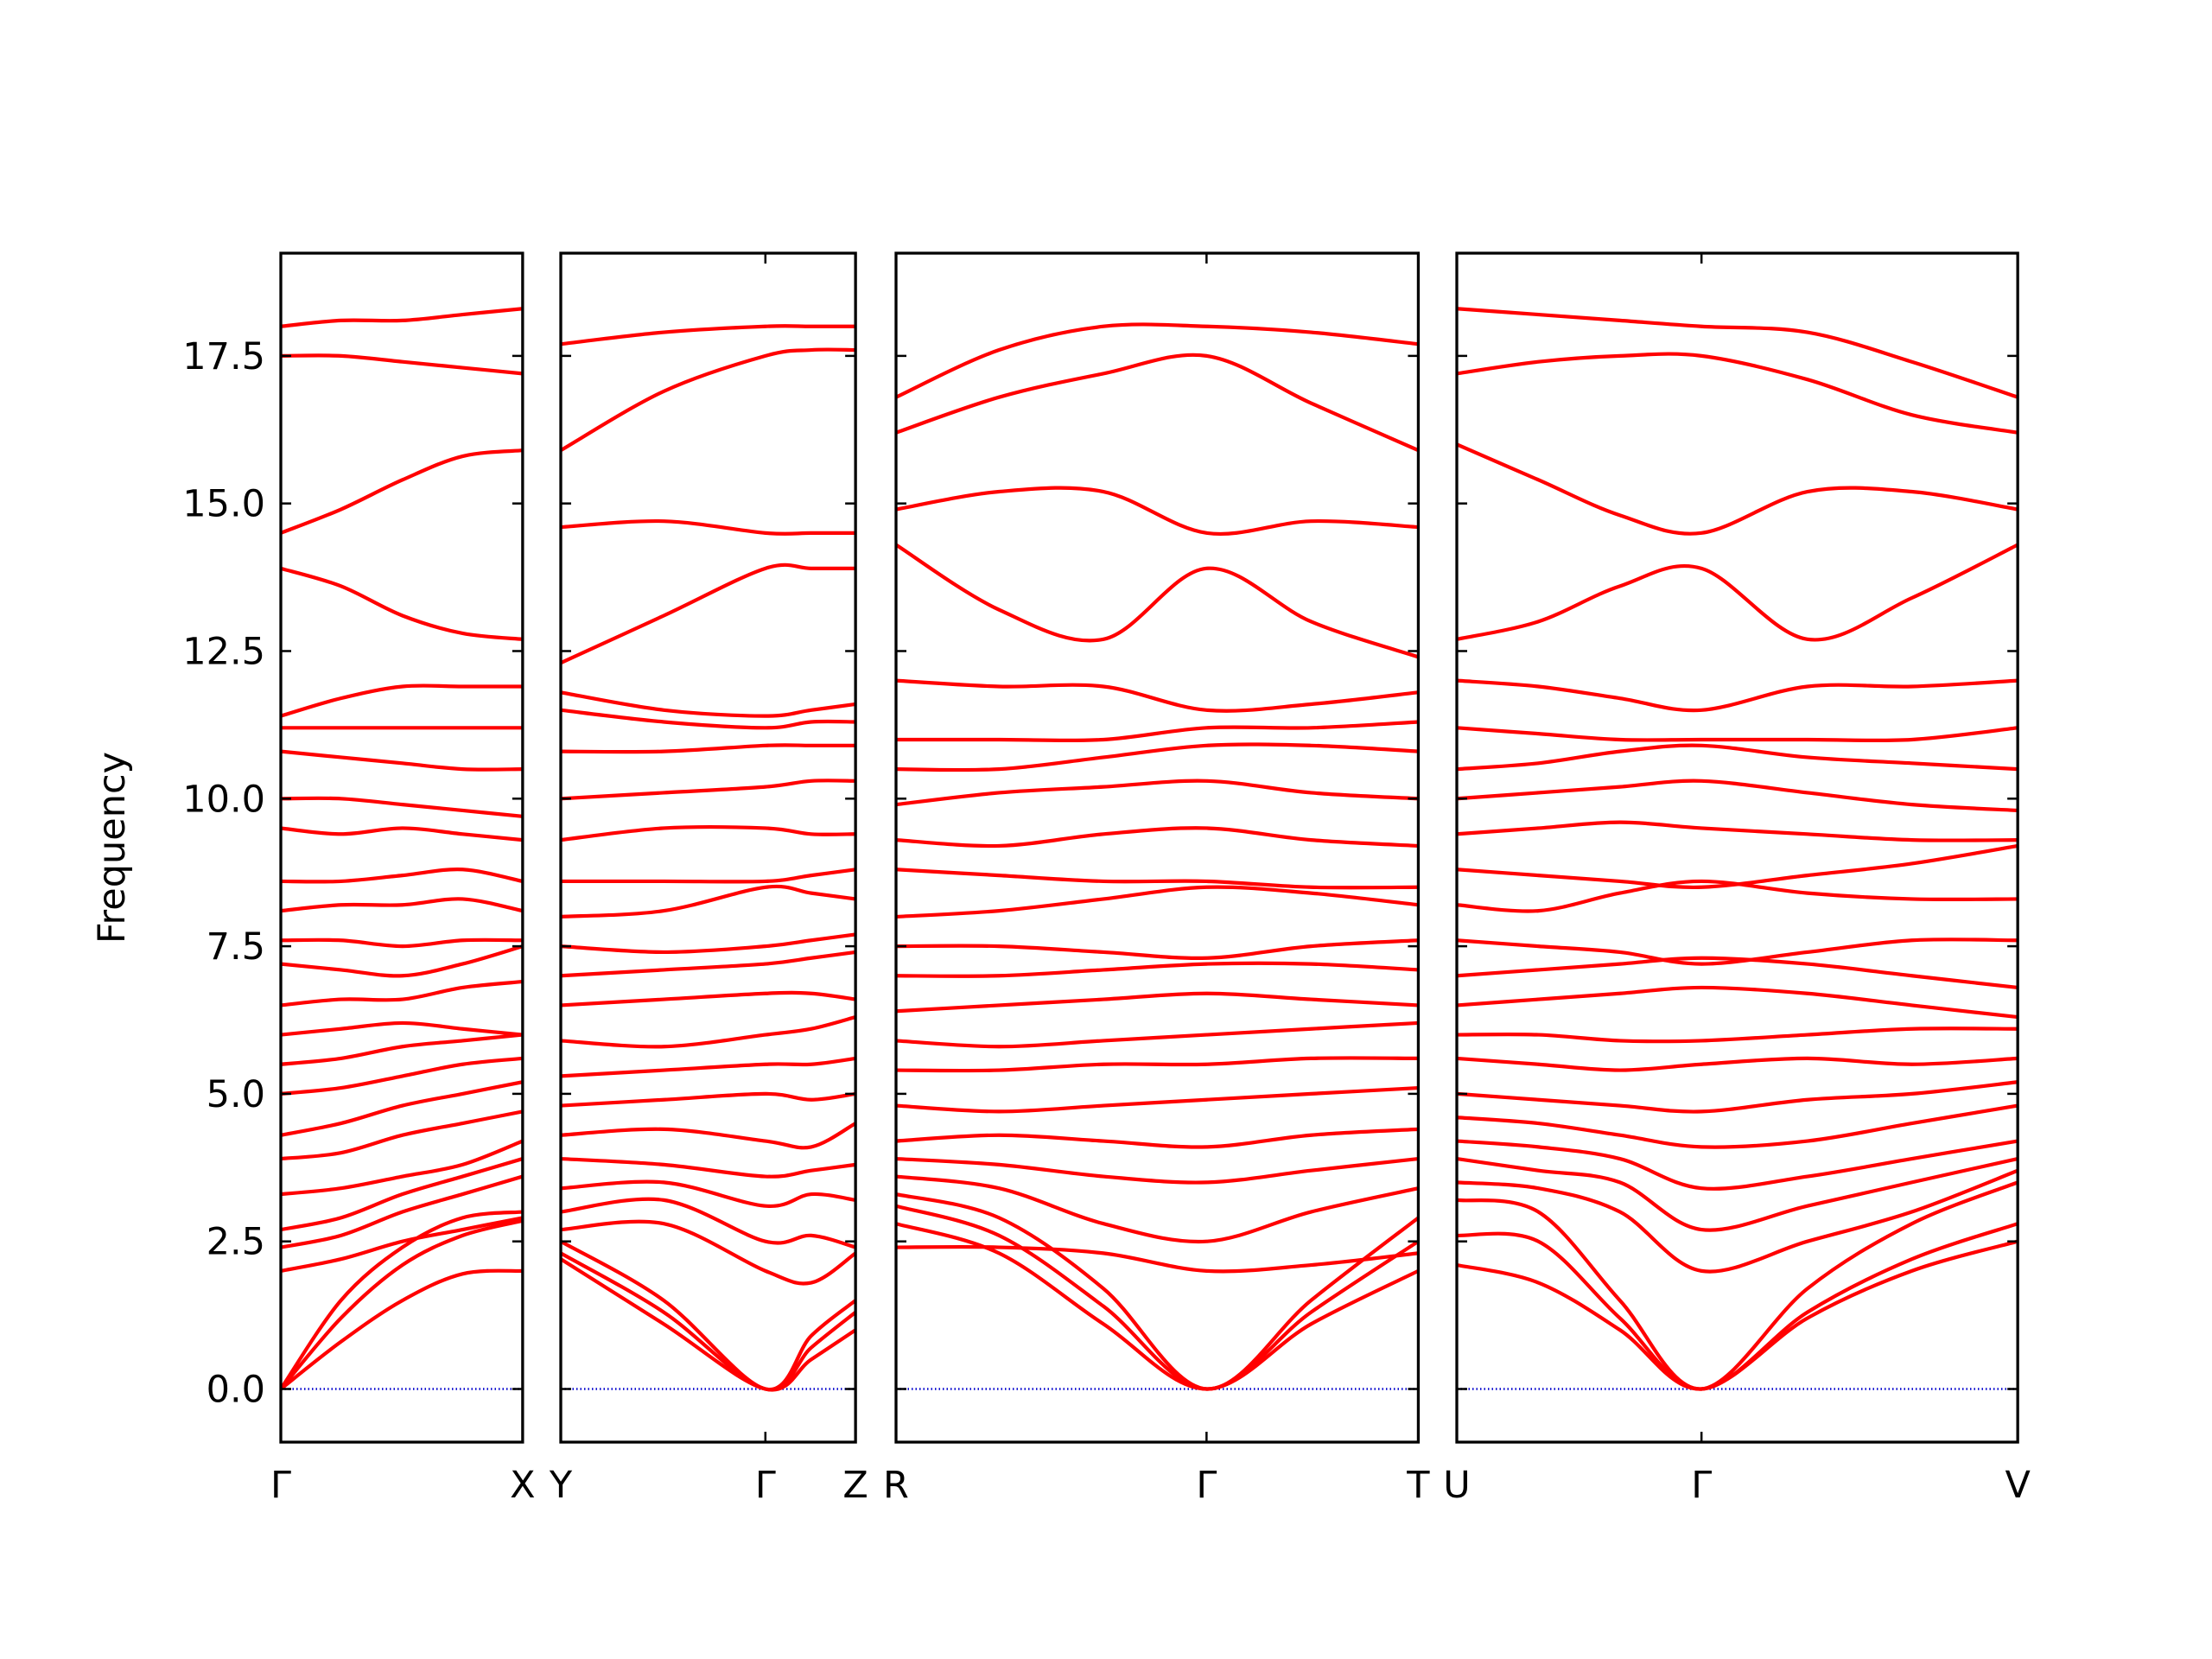 The height and width of the screenshot is (1659, 2212). Describe the element at coordinates (112, 848) in the screenshot. I see `y-axis-label: Frequency` at that location.